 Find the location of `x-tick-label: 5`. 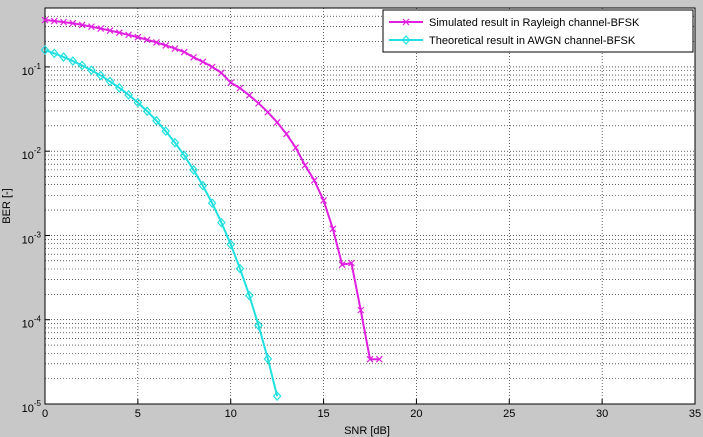

x-tick-label: 5 is located at coordinates (138, 414).